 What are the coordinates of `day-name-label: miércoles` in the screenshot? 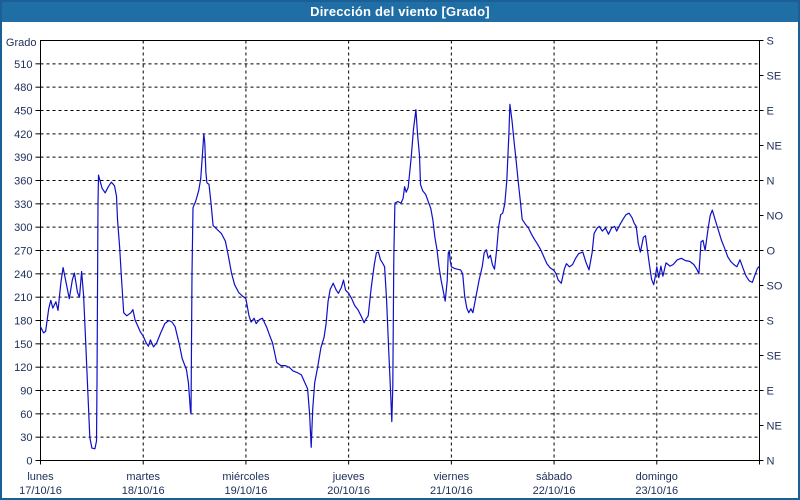 It's located at (246, 477).